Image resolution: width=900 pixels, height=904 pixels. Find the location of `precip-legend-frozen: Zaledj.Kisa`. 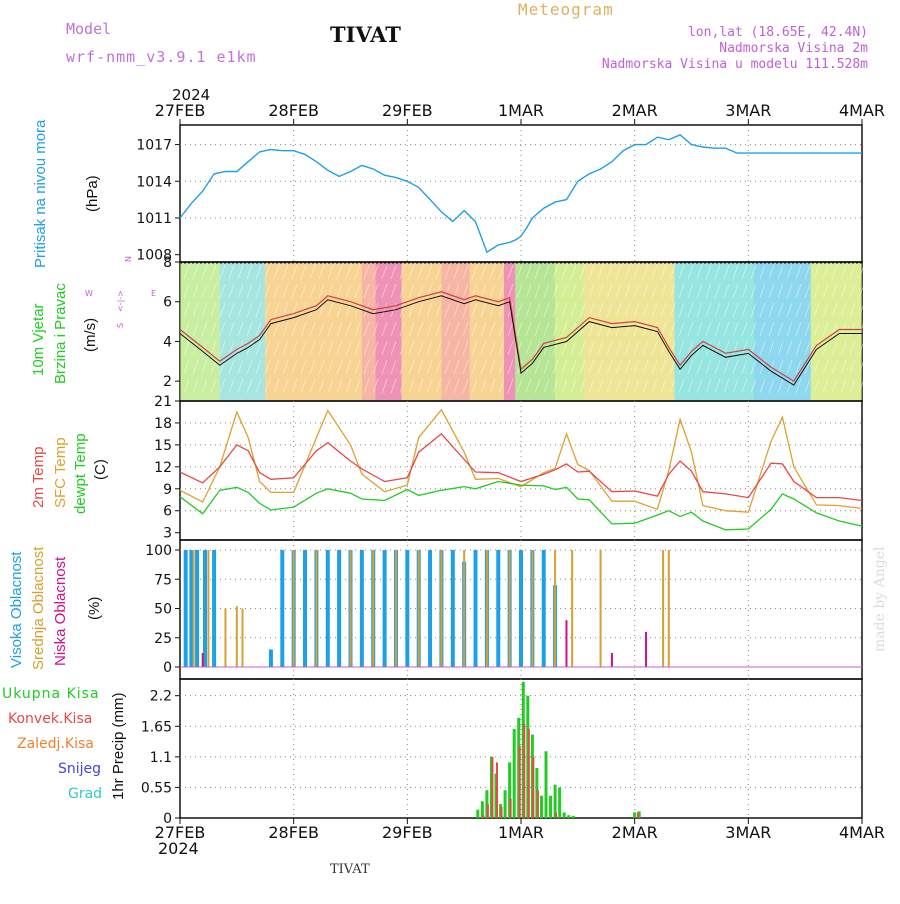

precip-legend-frozen: Zaledj.Kisa is located at coordinates (55, 744).